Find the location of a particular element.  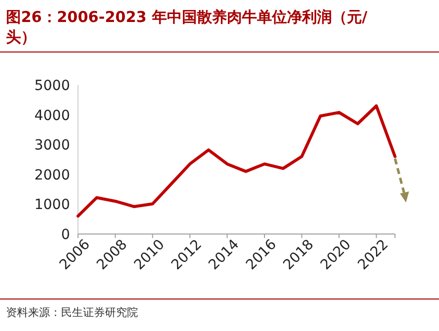

chart-title: 图26：2006-2023 年中国散养肉牛单位净利润（元/头） is located at coordinates (187, 27).